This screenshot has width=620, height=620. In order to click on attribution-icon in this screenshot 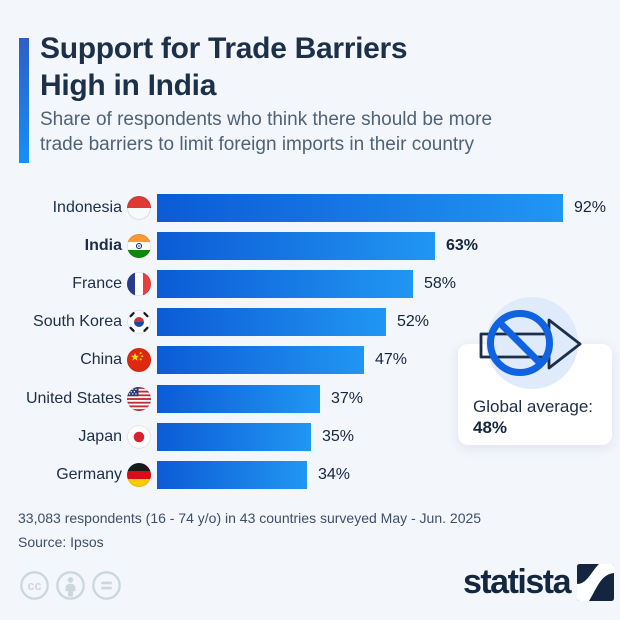, I will do `click(70, 585)`.